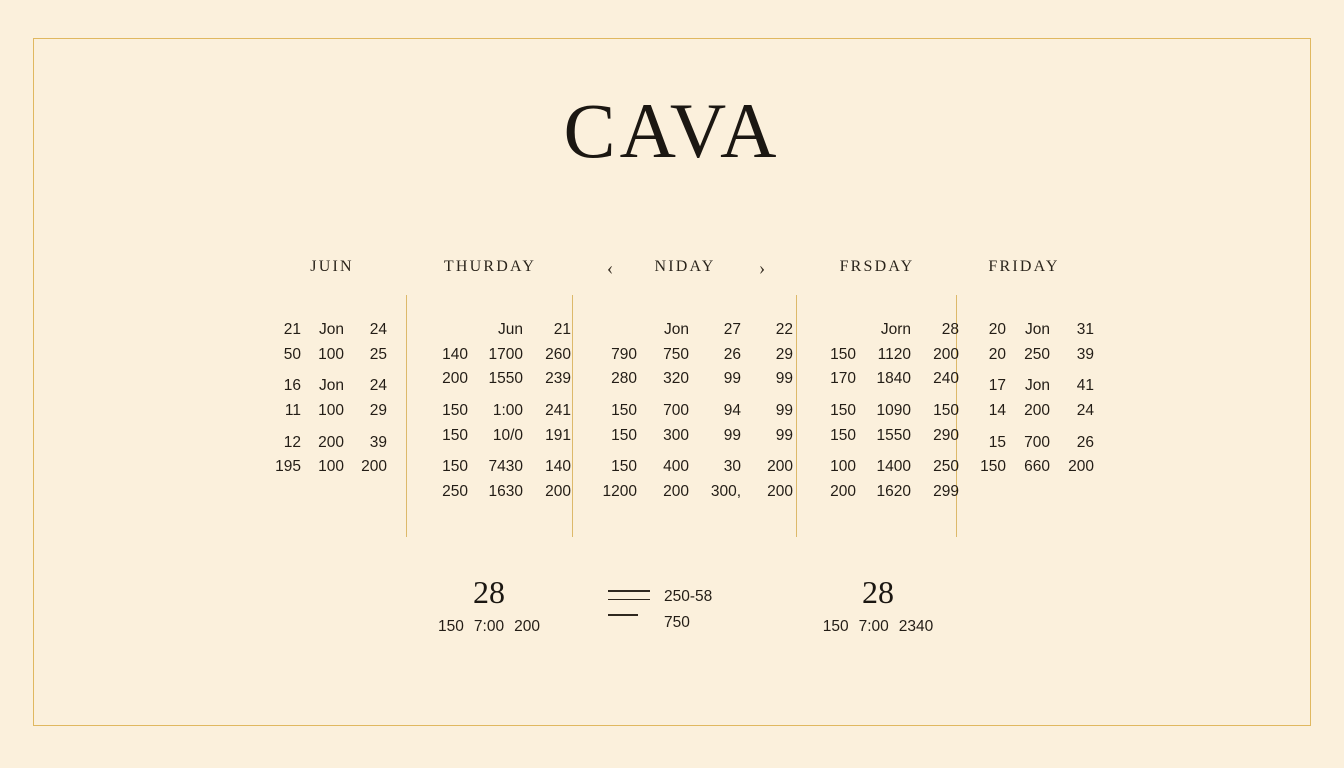  What do you see at coordinates (332, 266) in the screenshot?
I see `weekday-header-juin: JUIN` at bounding box center [332, 266].